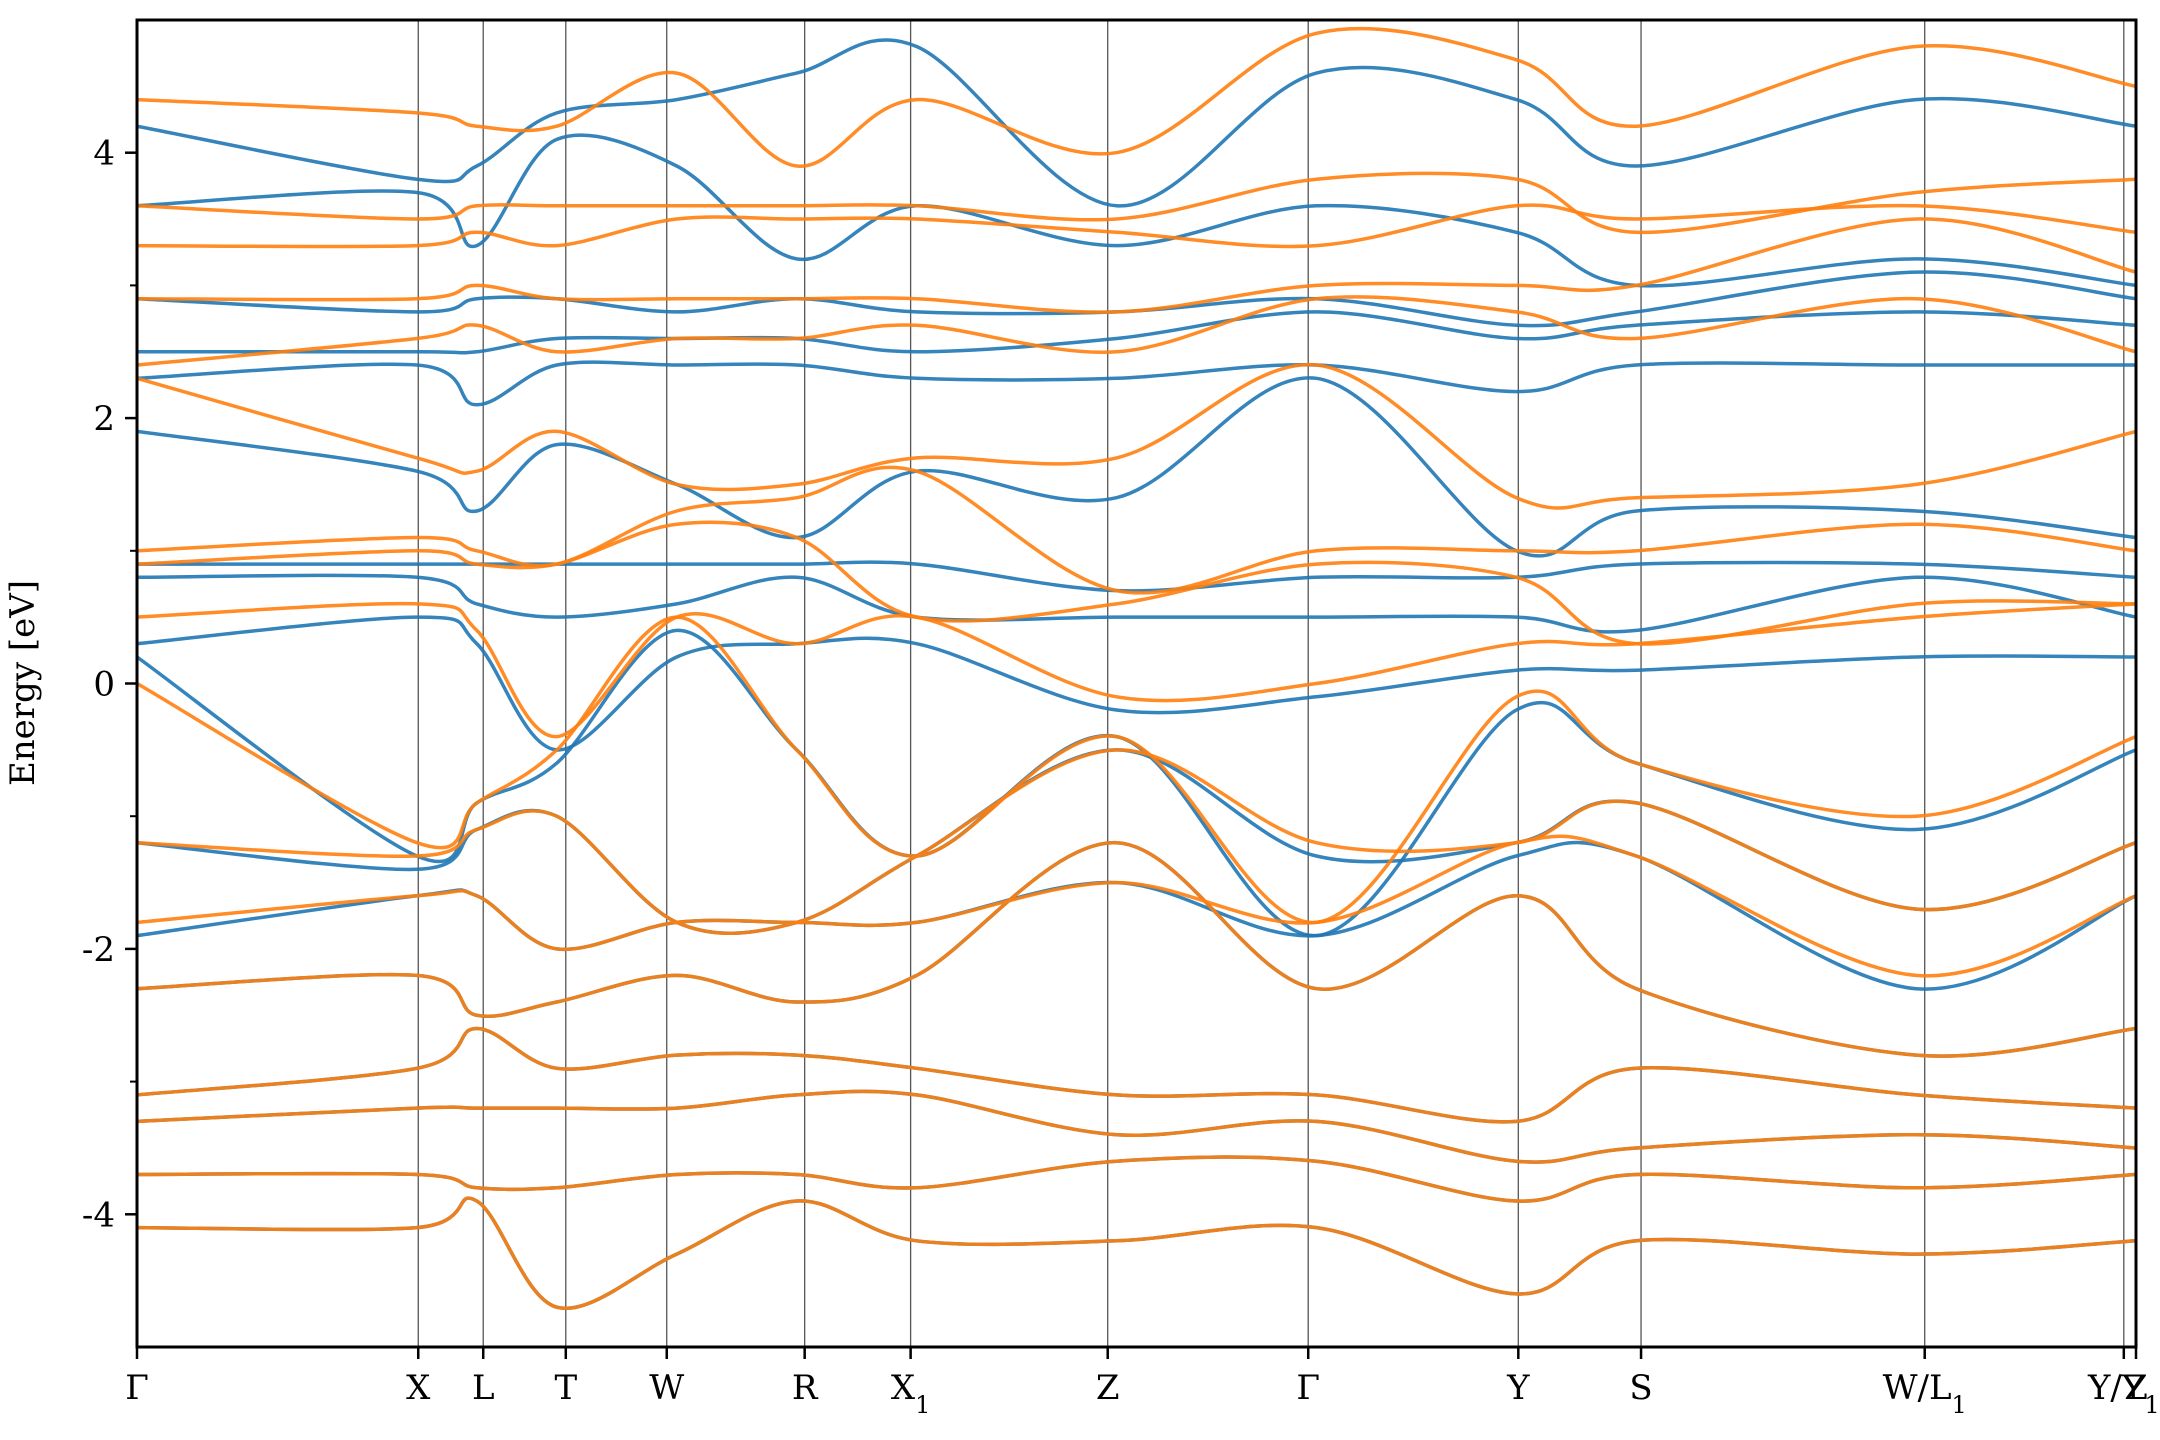 The height and width of the screenshot is (1440, 2160). I want to click on y-tick-label-4: -4, so click(98, 1215).